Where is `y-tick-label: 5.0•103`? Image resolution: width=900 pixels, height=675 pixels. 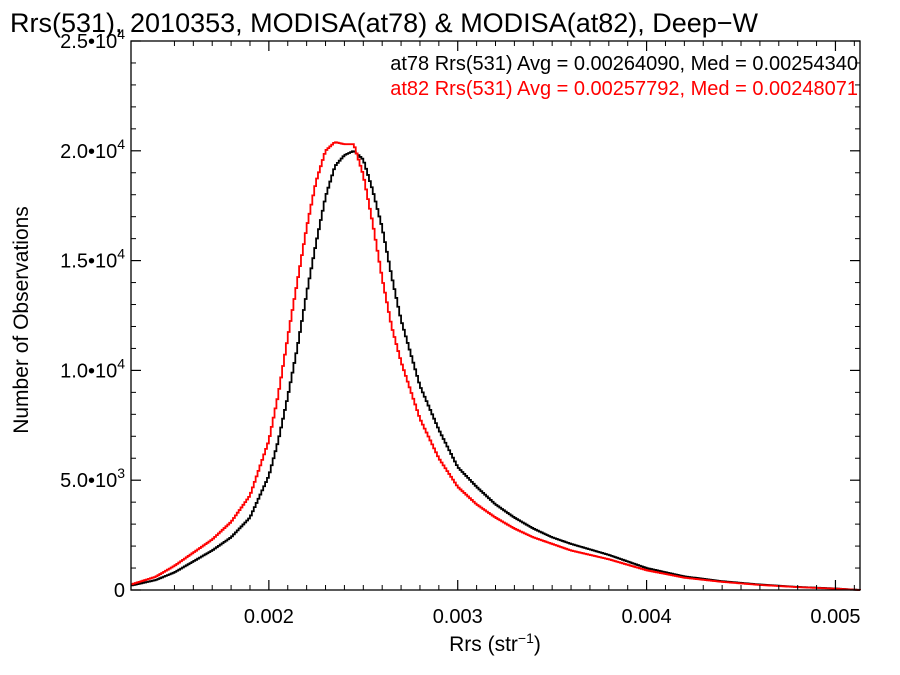 y-tick-label: 5.0•103 is located at coordinates (92, 478).